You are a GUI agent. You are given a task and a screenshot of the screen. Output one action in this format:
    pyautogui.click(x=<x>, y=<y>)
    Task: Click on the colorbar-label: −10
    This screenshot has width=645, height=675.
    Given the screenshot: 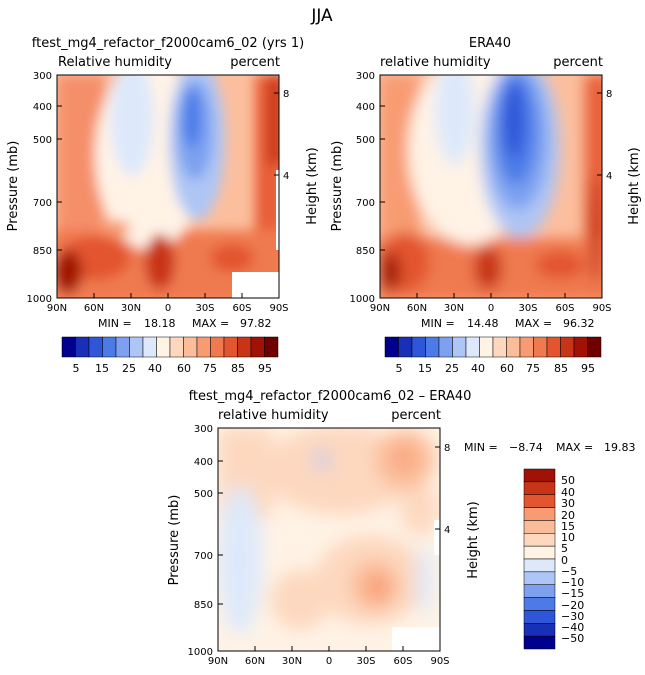 What is the action you would take?
    pyautogui.click(x=572, y=582)
    